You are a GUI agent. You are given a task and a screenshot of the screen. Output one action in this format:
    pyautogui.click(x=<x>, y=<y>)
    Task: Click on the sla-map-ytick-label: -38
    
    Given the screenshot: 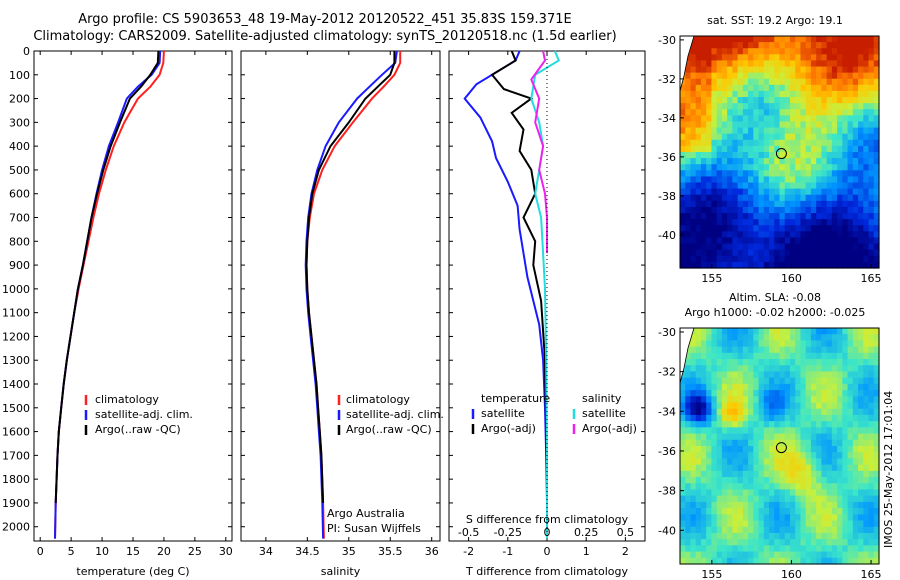 What is the action you would take?
    pyautogui.click(x=667, y=491)
    